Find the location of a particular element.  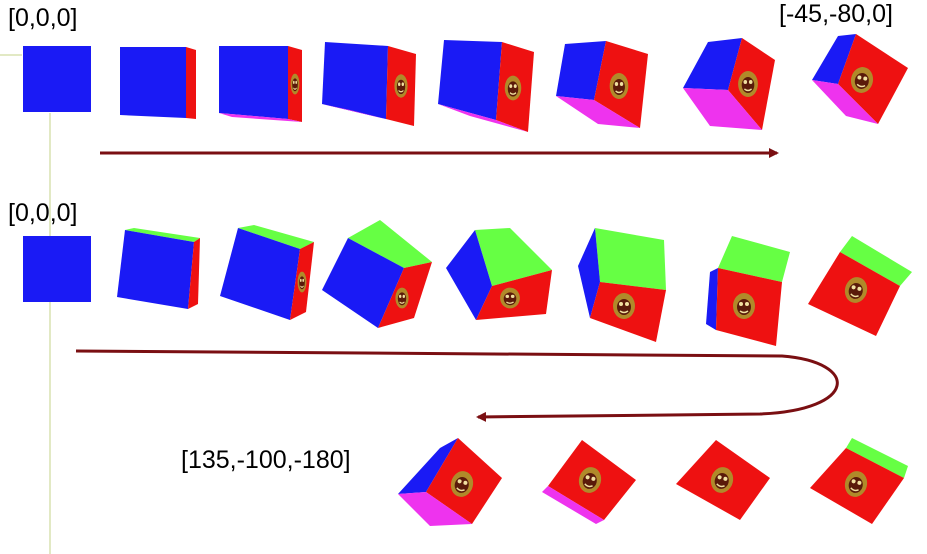

row2-arrow is located at coordinates (457, 385).